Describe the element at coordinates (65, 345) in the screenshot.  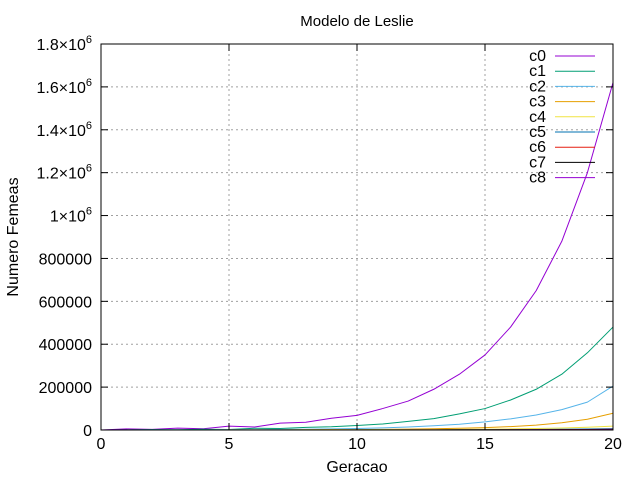
I see `y-tick-label: 400000` at that location.